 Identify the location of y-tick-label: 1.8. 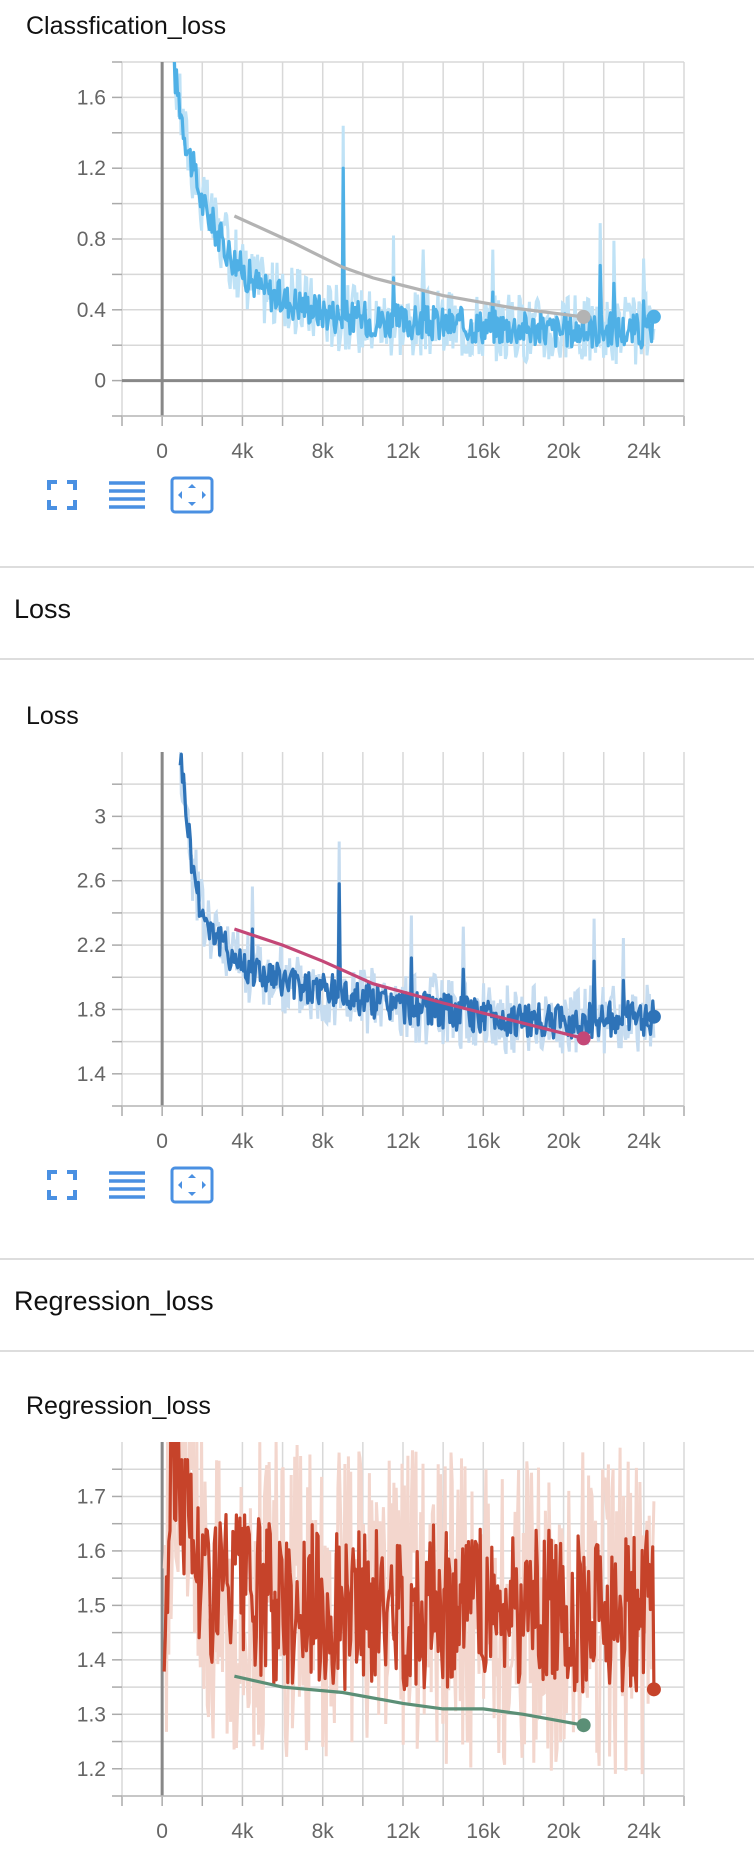
(91, 1009).